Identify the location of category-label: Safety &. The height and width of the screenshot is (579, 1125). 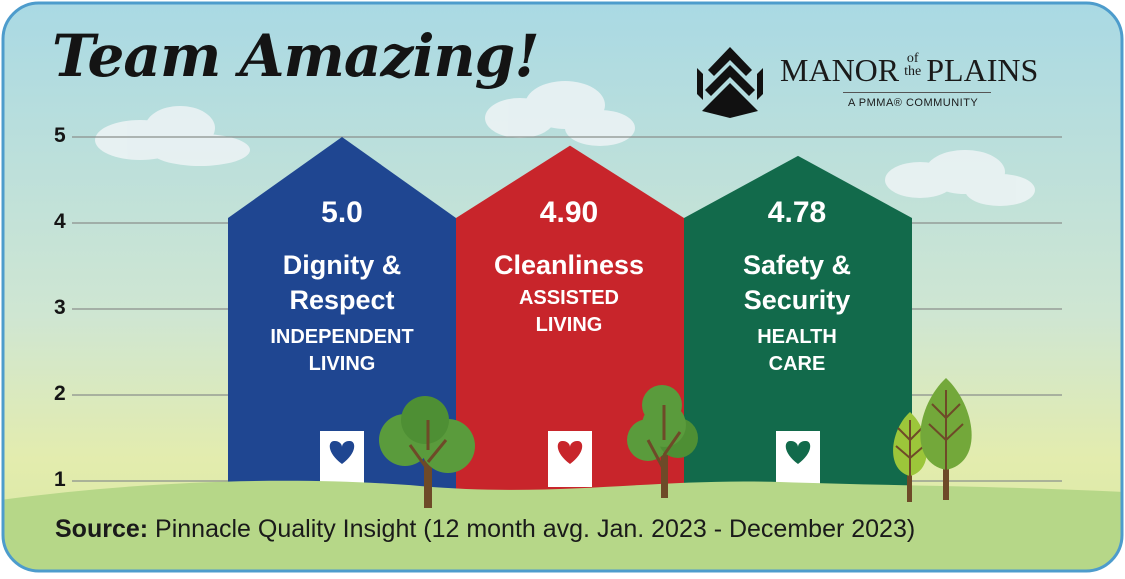
(797, 265).